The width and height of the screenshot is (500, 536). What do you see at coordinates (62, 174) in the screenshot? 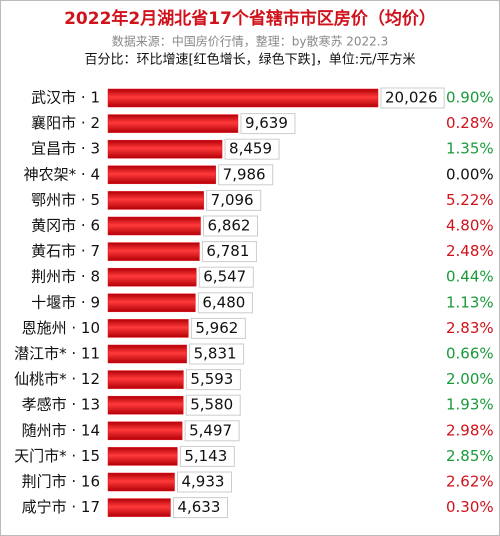
I see `category-label: 神农架* · 4` at bounding box center [62, 174].